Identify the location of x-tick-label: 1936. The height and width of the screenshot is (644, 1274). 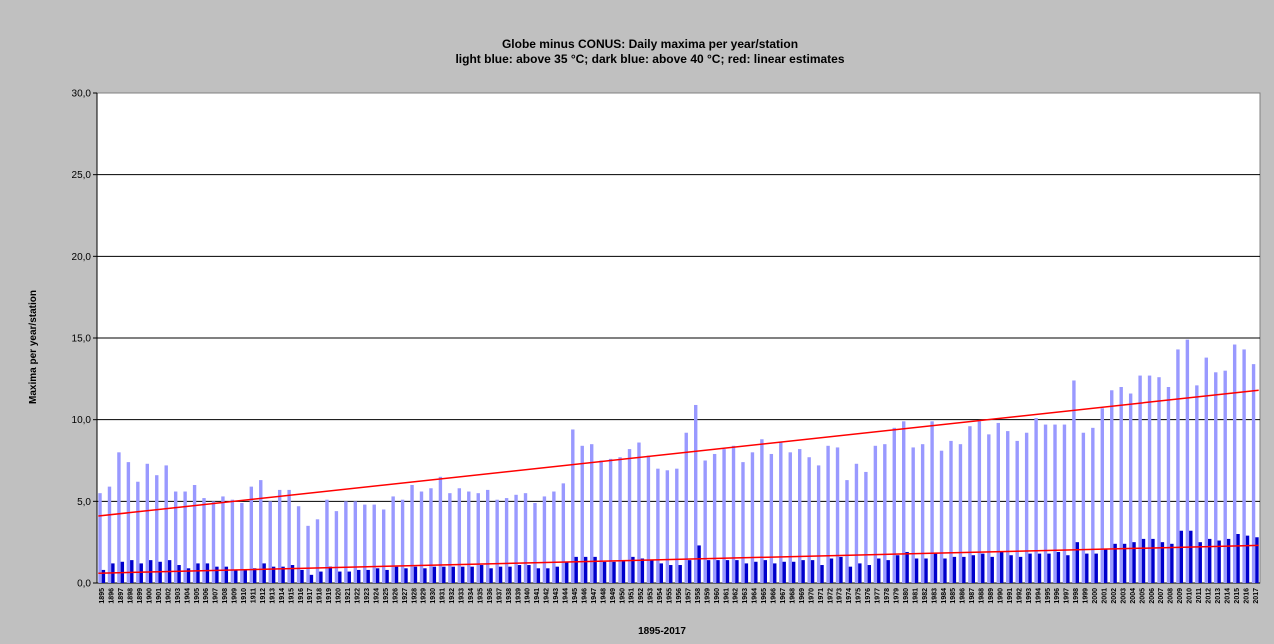
(490, 596).